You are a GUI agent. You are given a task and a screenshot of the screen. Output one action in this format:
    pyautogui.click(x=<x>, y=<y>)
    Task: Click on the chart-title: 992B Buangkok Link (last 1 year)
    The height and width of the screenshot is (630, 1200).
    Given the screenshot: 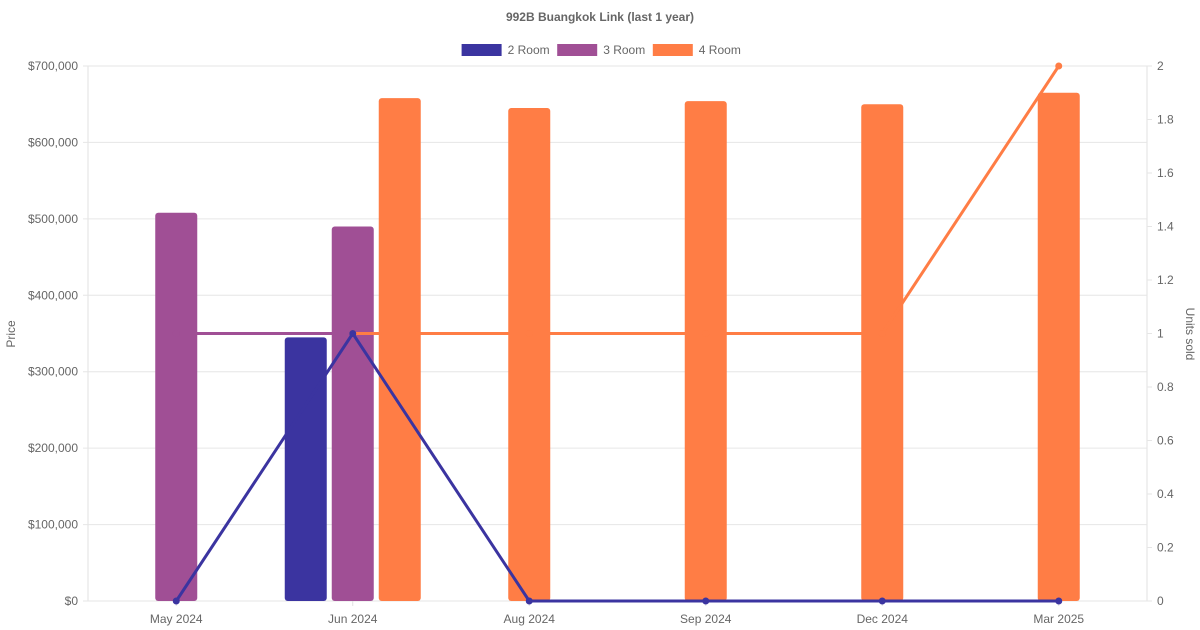 What is the action you would take?
    pyautogui.click(x=600, y=17)
    